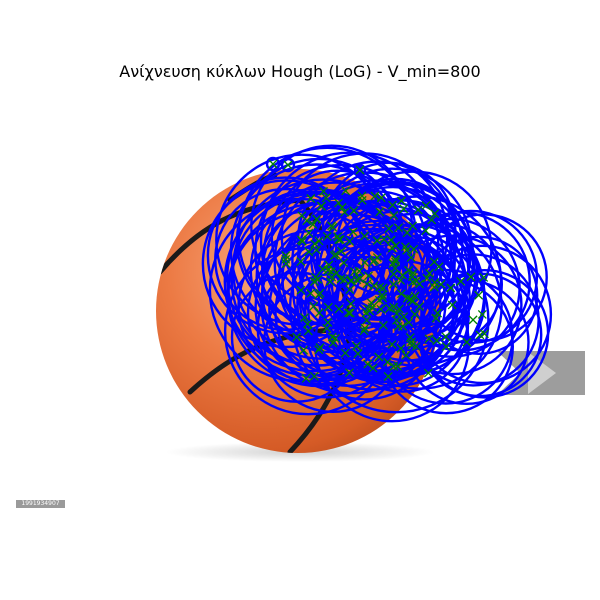 This screenshot has width=600, height=600. Describe the element at coordinates (40, 504) in the screenshot. I see `photo-watermark: 1991934907` at that location.